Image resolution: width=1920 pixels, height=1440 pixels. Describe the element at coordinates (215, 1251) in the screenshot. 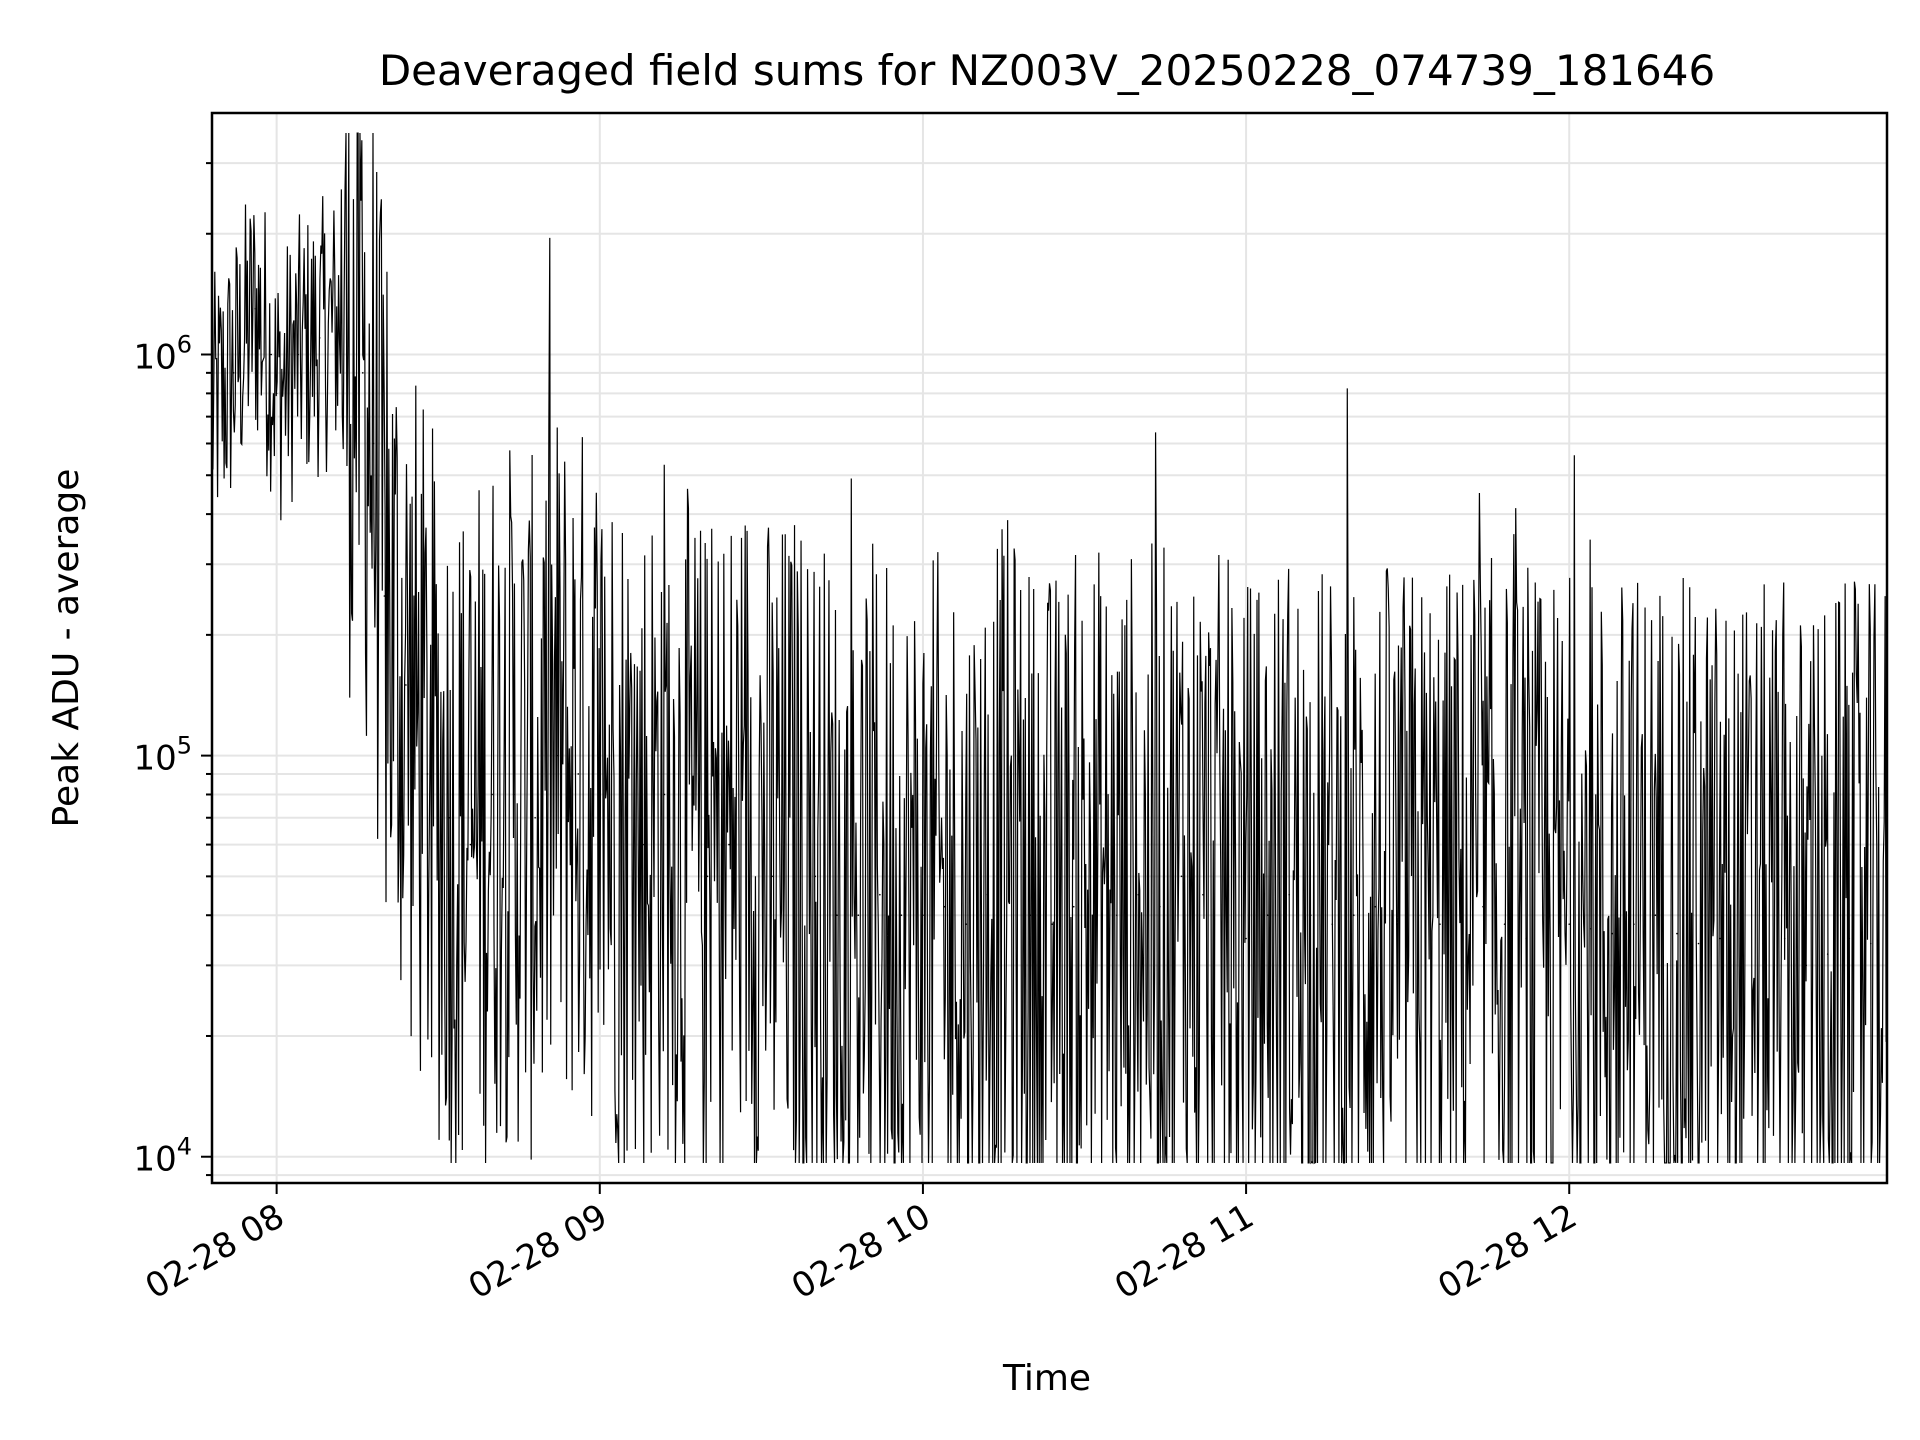

I see `x-tick-label: 02-28 08` at that location.